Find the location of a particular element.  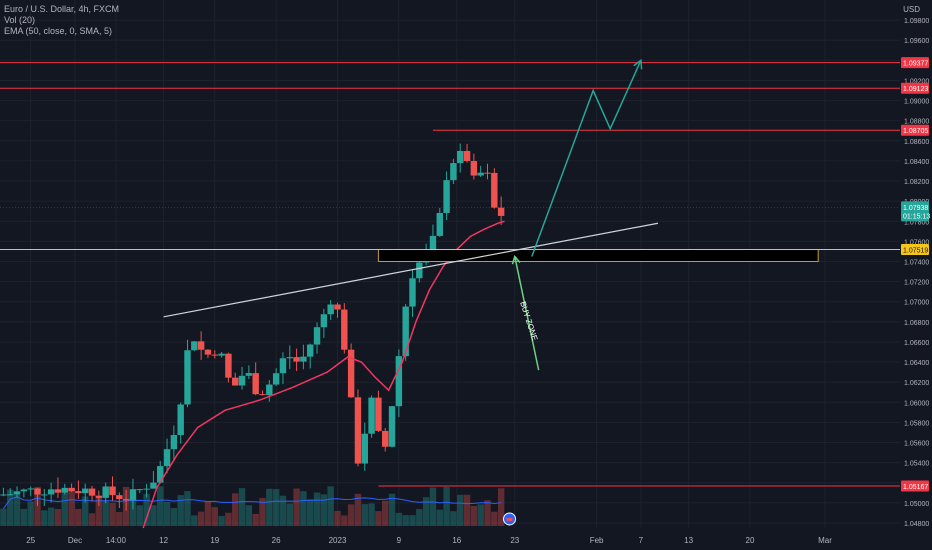

time-tick-label: Feb is located at coordinates (597, 540).